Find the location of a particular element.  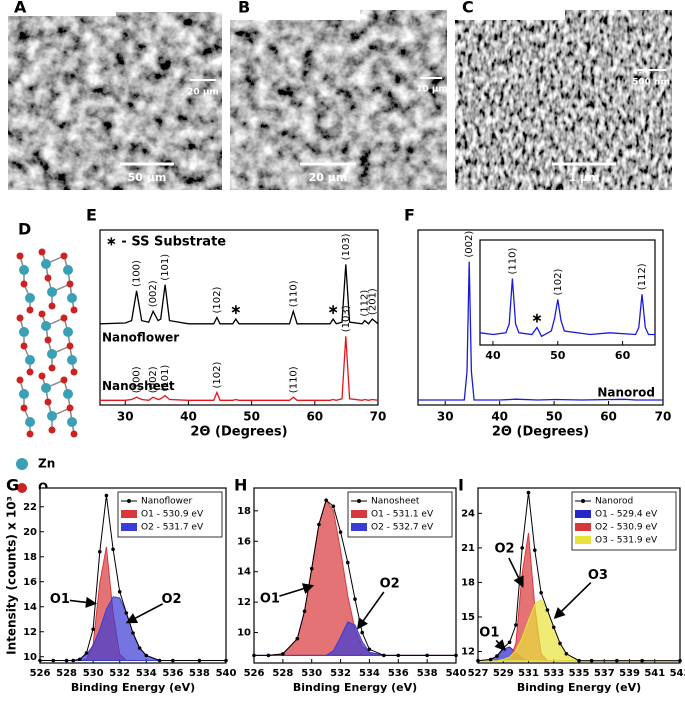

x-tick-label: 536 is located at coordinates (172, 673).